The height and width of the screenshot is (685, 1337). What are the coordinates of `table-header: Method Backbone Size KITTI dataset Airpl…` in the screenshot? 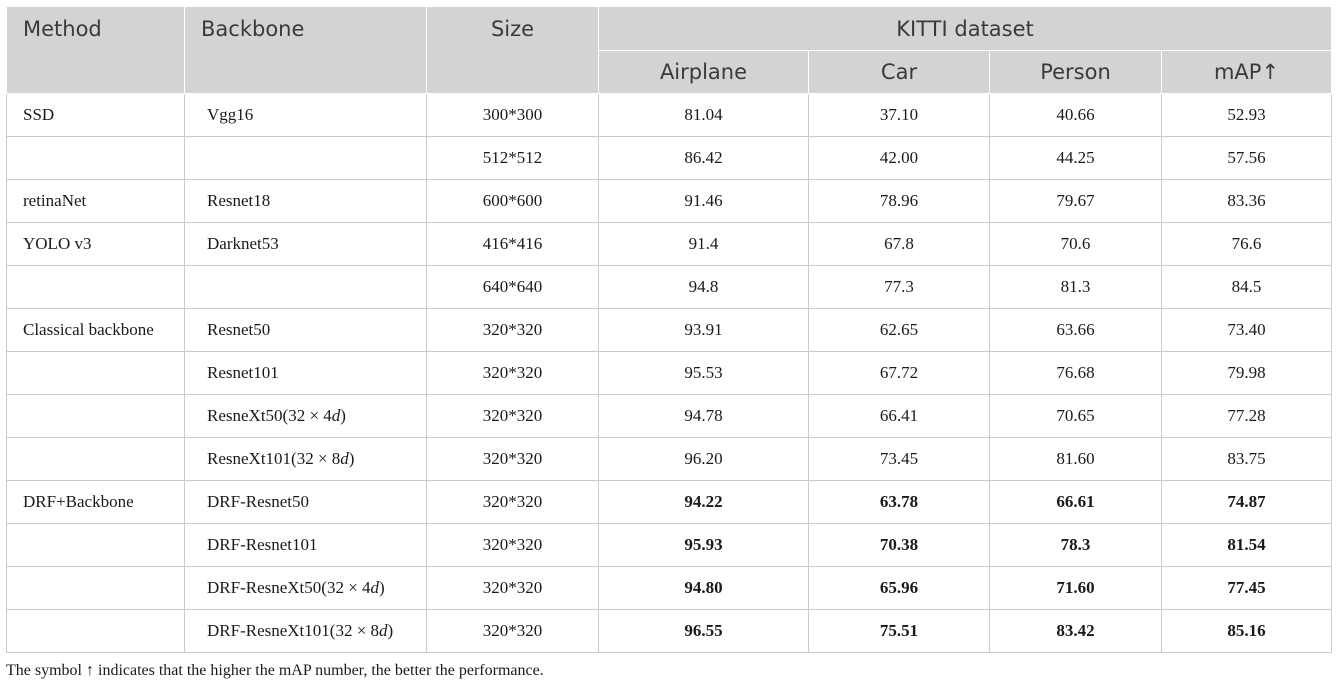 It's located at (669, 50).